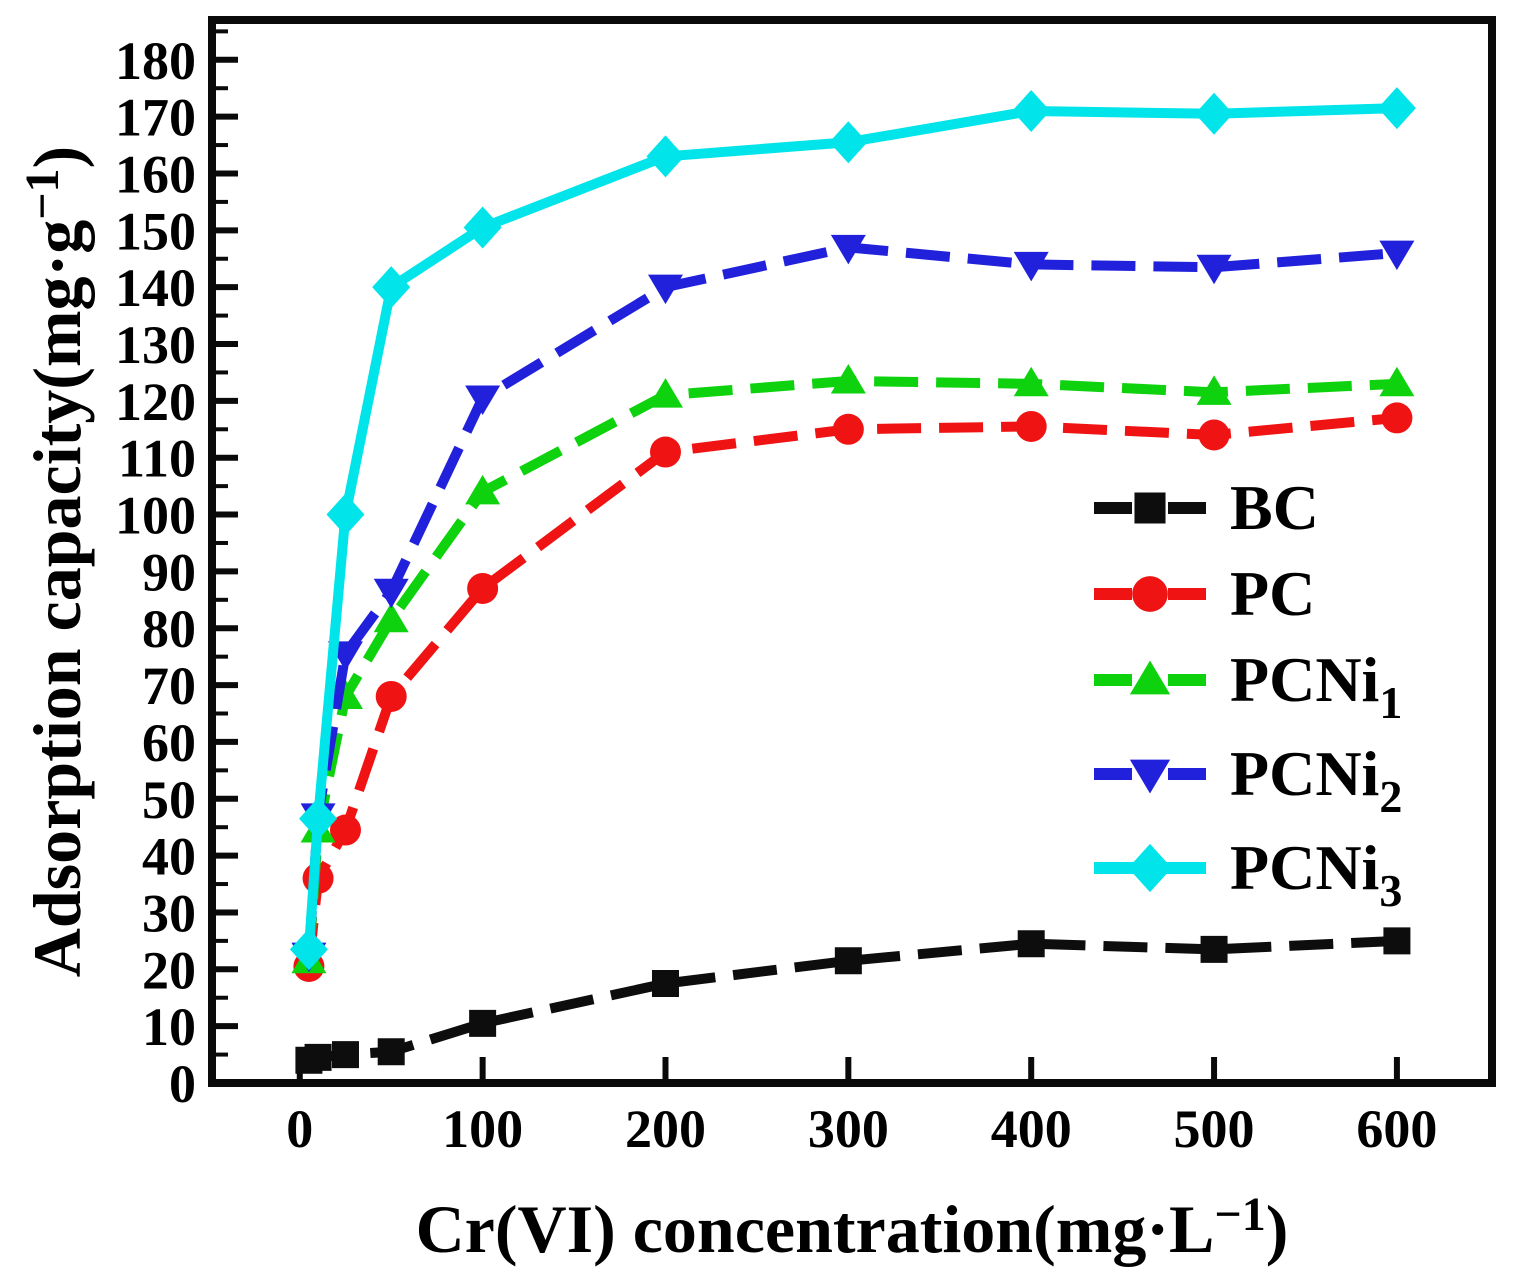  Describe the element at coordinates (848, 1068) in the screenshot. I see `x-axis-ticks` at that location.